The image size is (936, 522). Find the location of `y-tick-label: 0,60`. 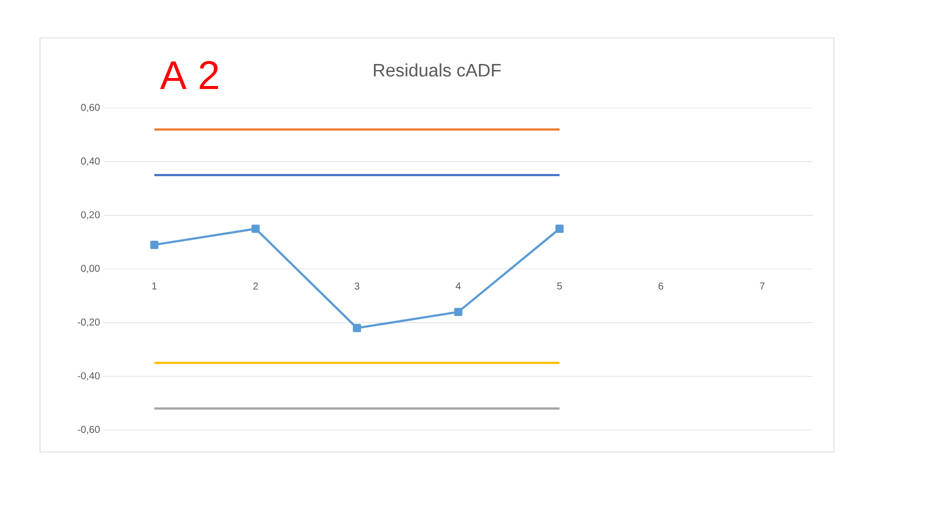

y-tick-label: 0,60 is located at coordinates (90, 108).